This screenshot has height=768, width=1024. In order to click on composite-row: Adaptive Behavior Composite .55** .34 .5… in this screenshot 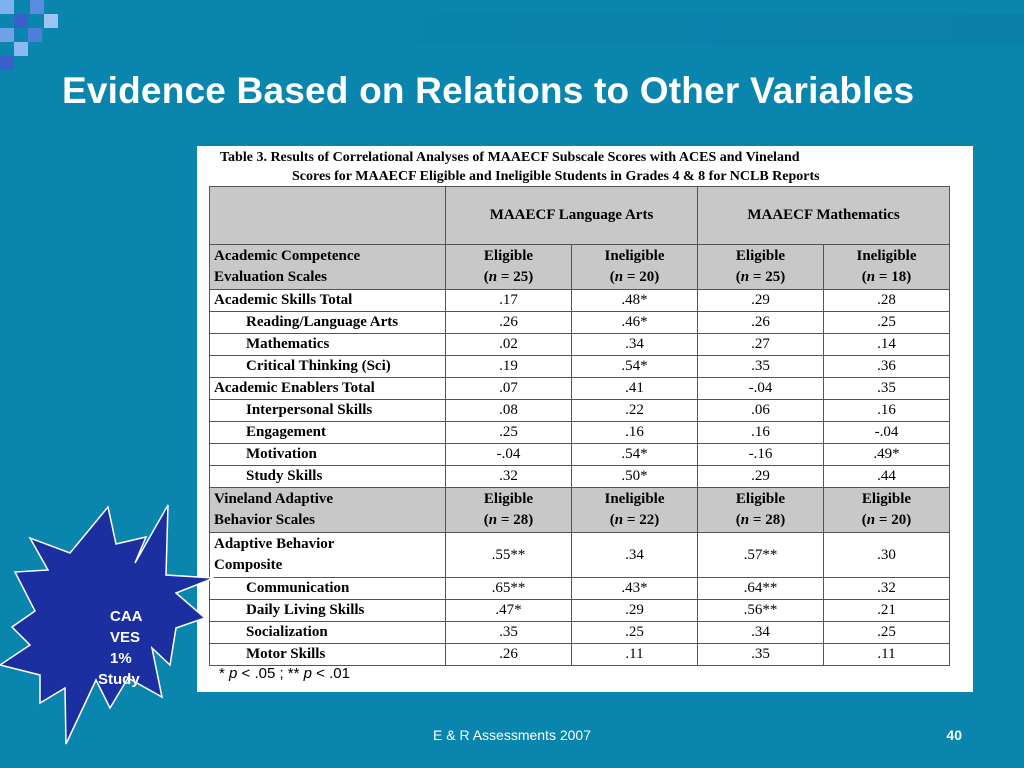, I will do `click(579, 555)`.